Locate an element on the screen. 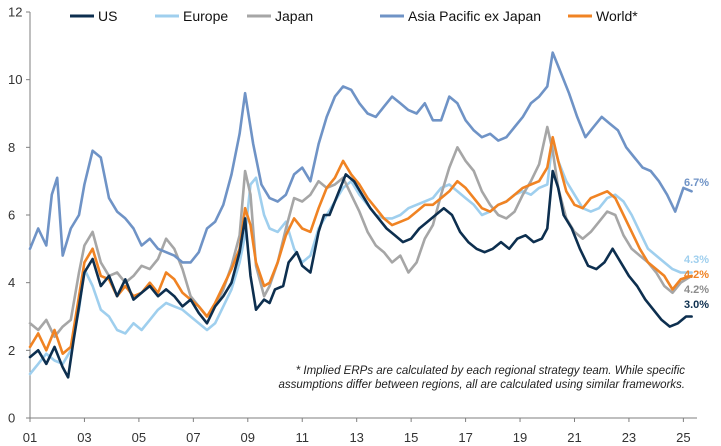 This screenshot has height=446, width=721. x-tick-label: 11 is located at coordinates (302, 437).